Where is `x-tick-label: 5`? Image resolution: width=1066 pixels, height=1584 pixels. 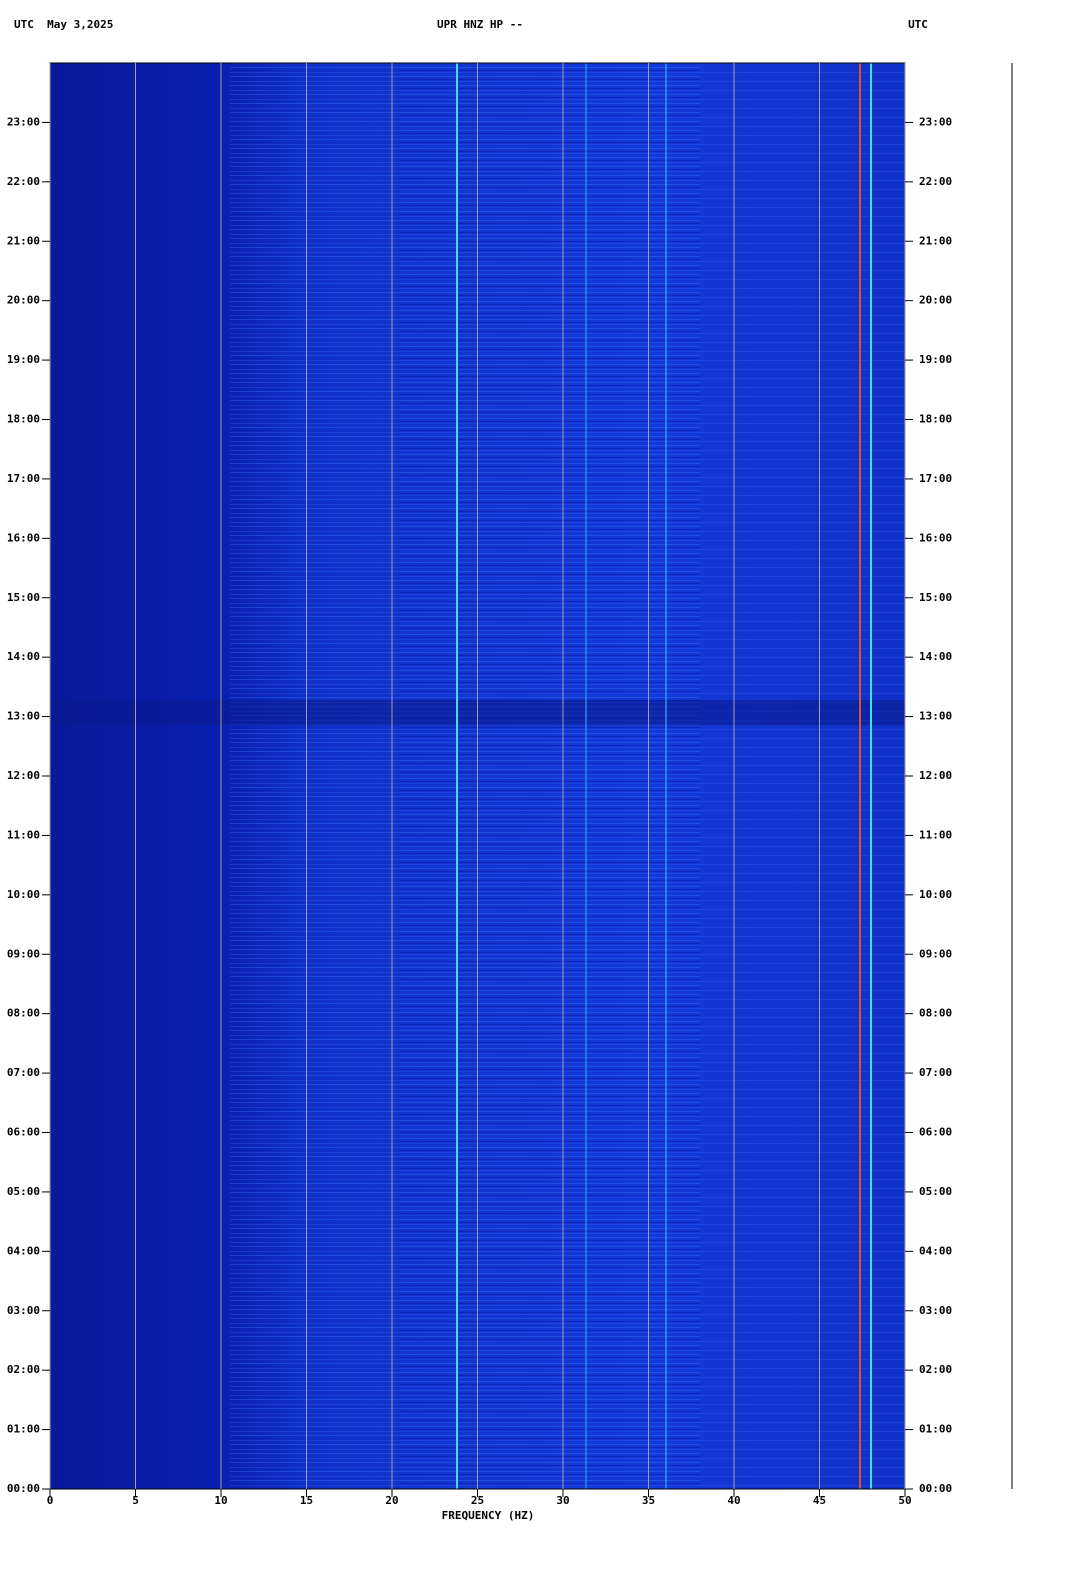
x-tick-label: 5 is located at coordinates (135, 1500).